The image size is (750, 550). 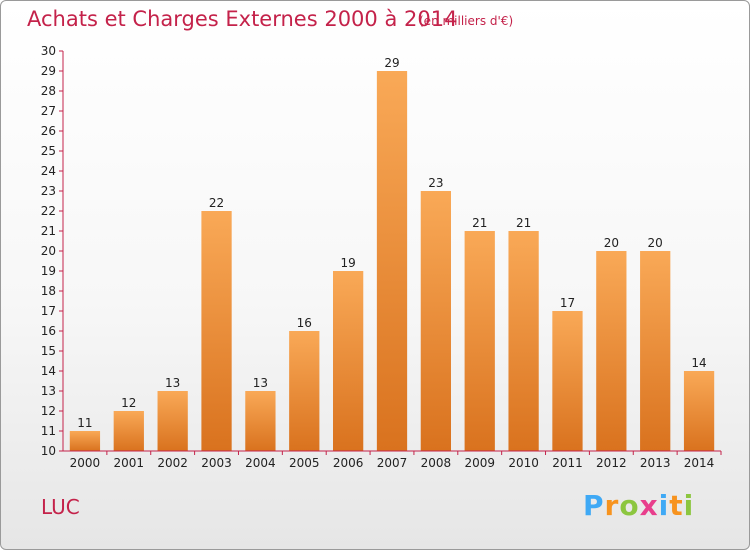 I want to click on y-tick-label: 14, so click(x=48, y=371).